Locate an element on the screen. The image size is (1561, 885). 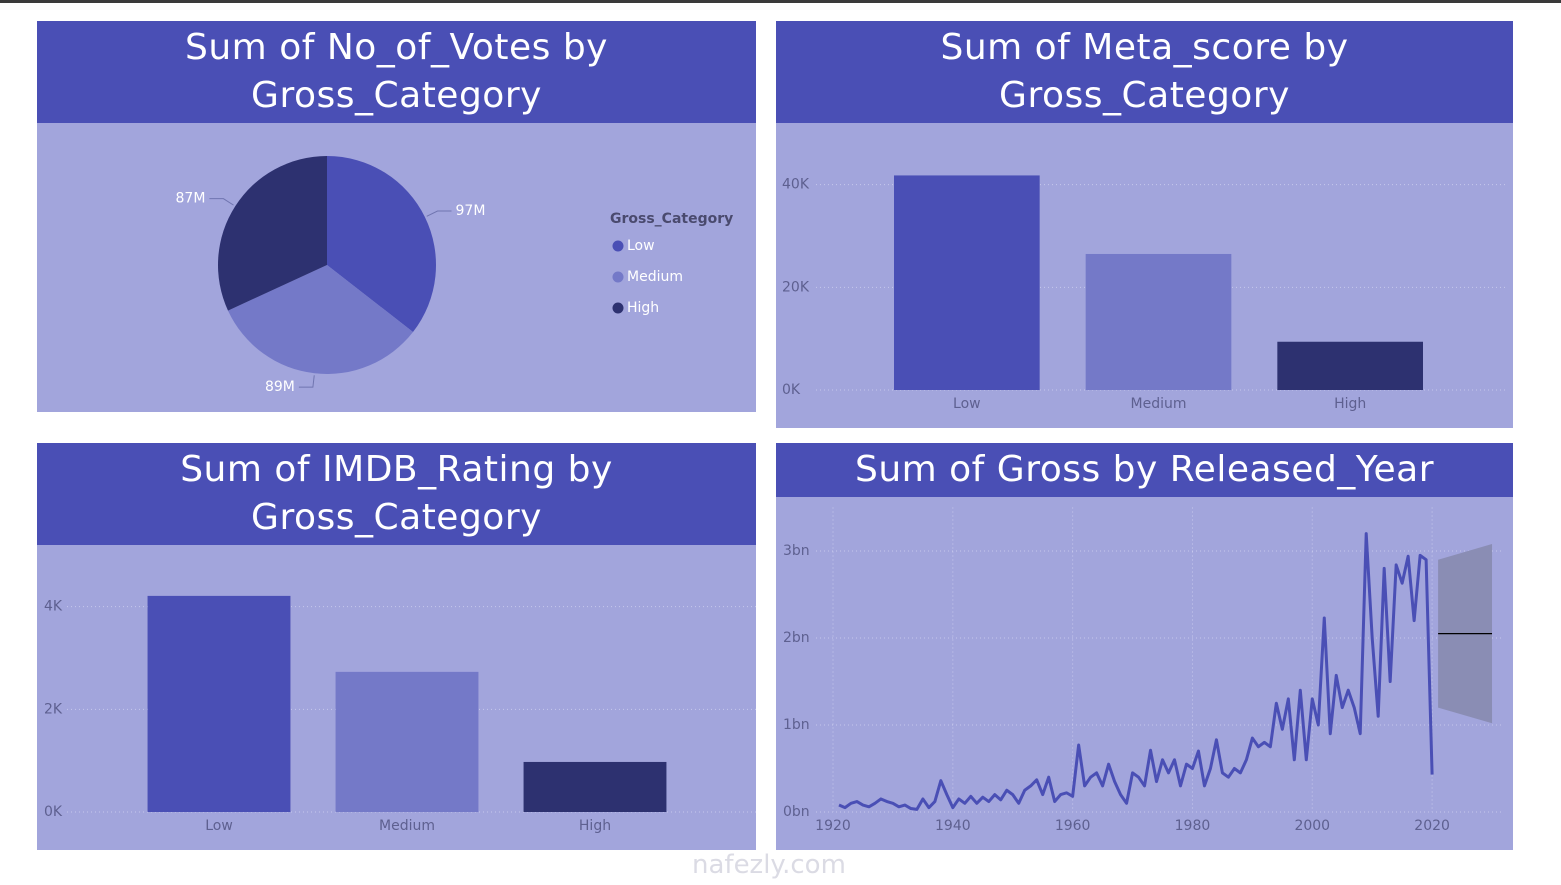
x-tick-label: 1980 is located at coordinates (1193, 826).